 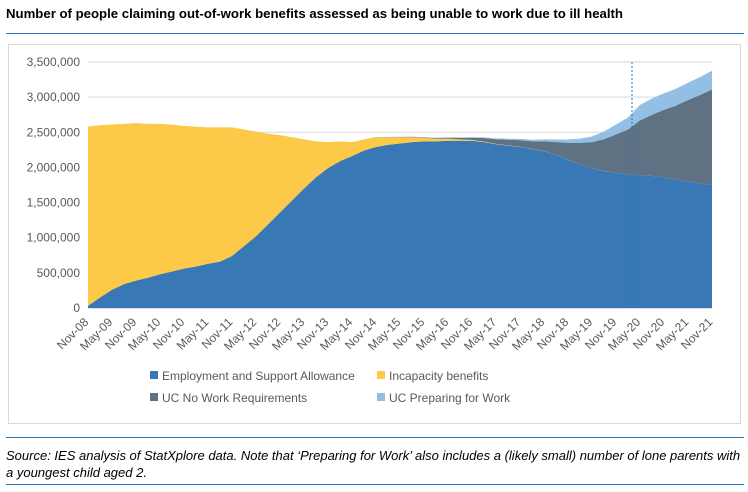 I want to click on y-tick-label: 1,000,000, so click(x=54, y=238).